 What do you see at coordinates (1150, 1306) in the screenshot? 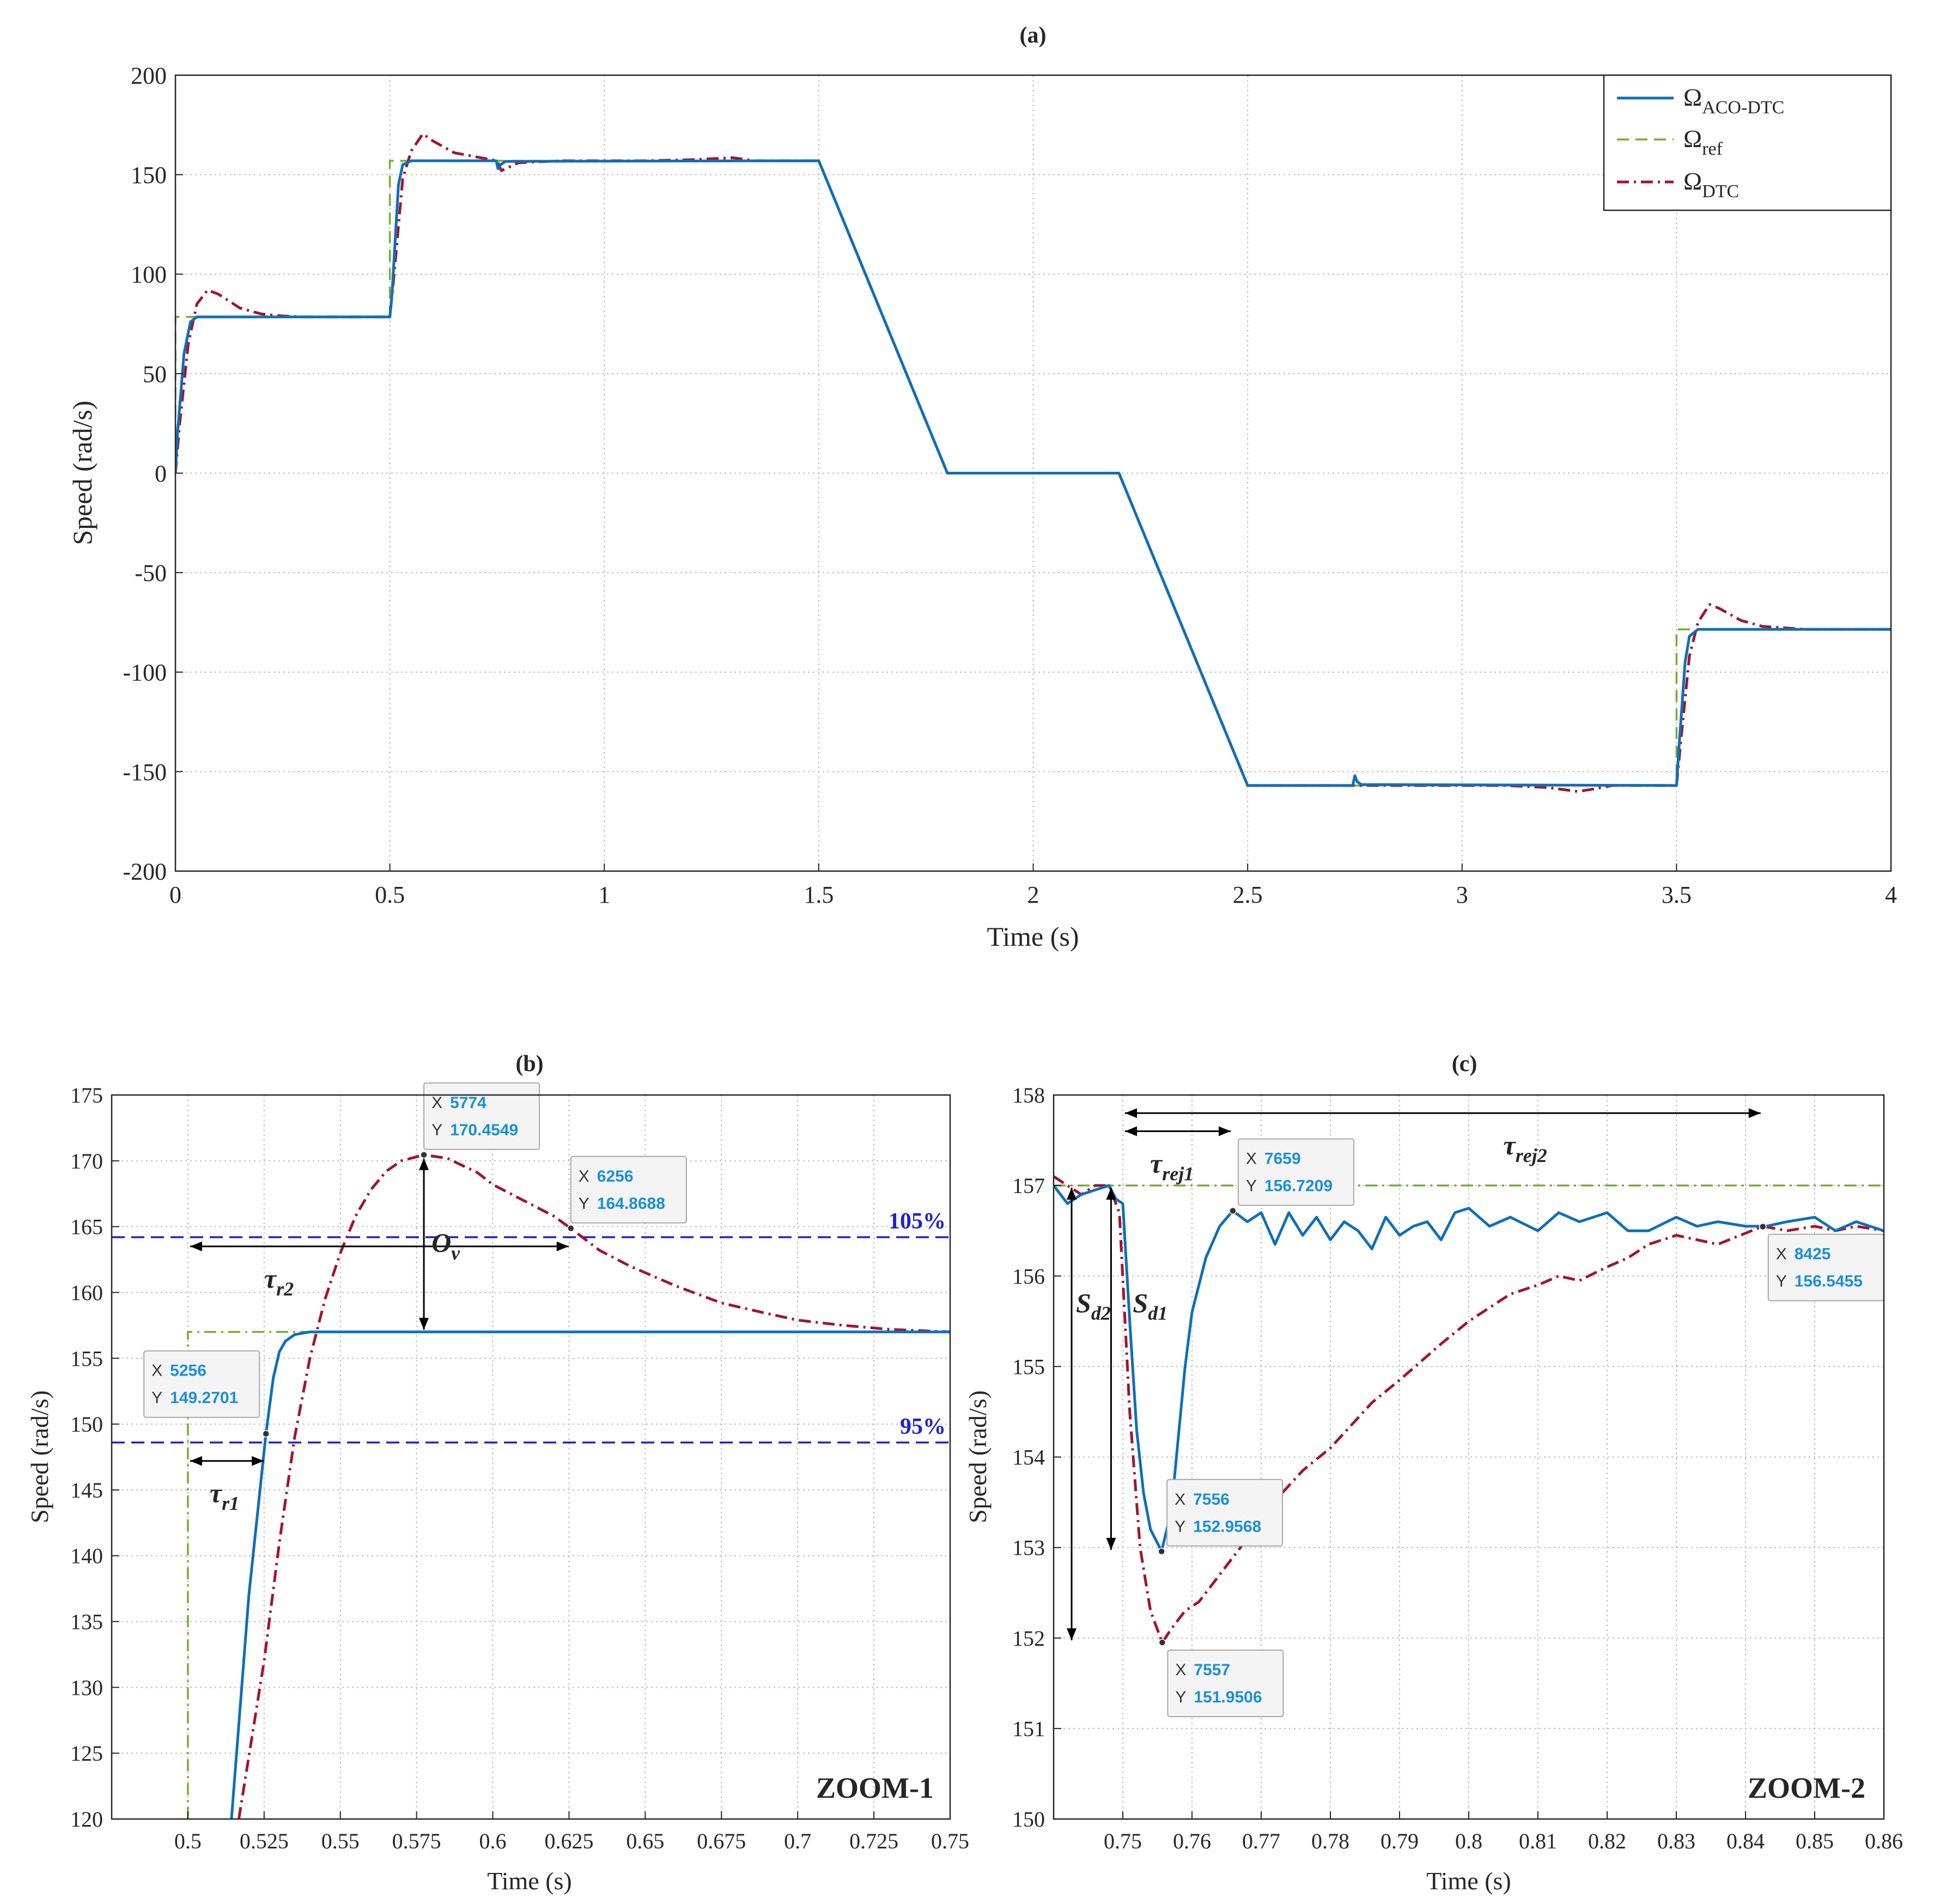
I see `sd1-label: Sd1` at bounding box center [1150, 1306].